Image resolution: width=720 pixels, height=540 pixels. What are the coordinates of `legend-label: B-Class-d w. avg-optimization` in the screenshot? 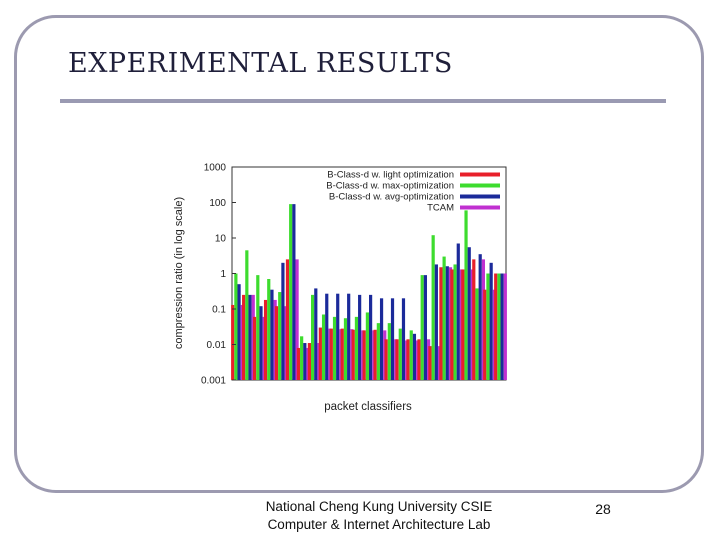 It's located at (391, 197).